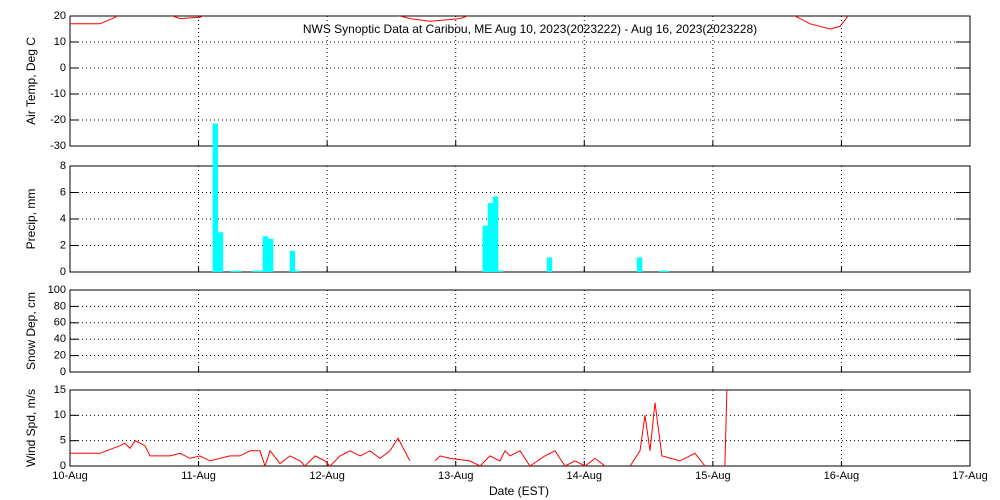 This screenshot has width=1000, height=500. I want to click on y-tick-label: 2, so click(63, 245).